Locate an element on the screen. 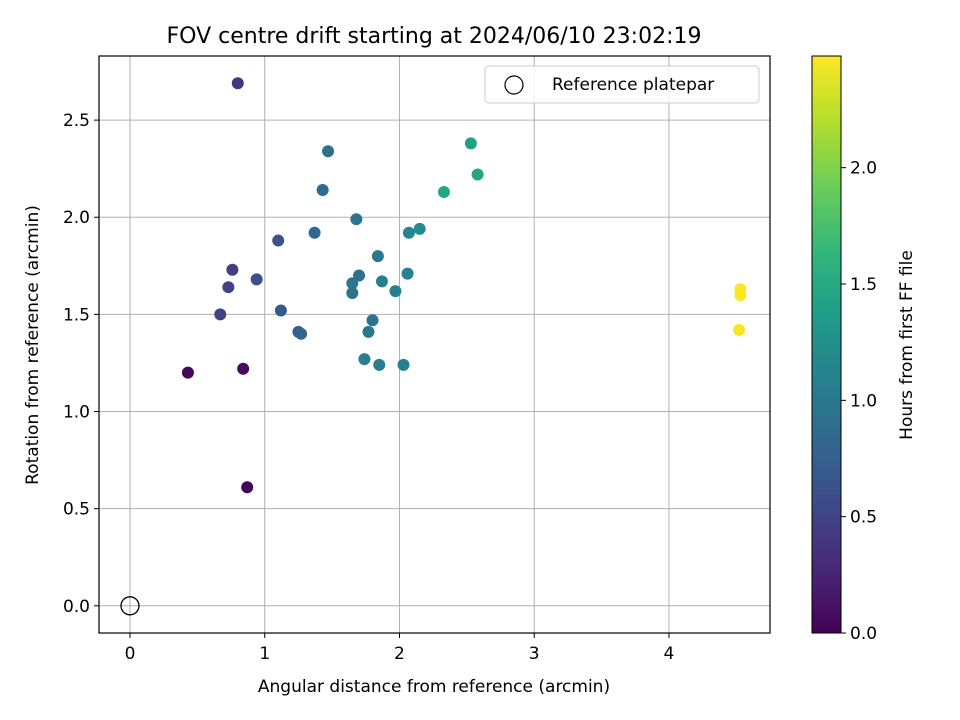 This screenshot has width=960, height=720. colorbar-tick-label: 0.0 is located at coordinates (863, 634).